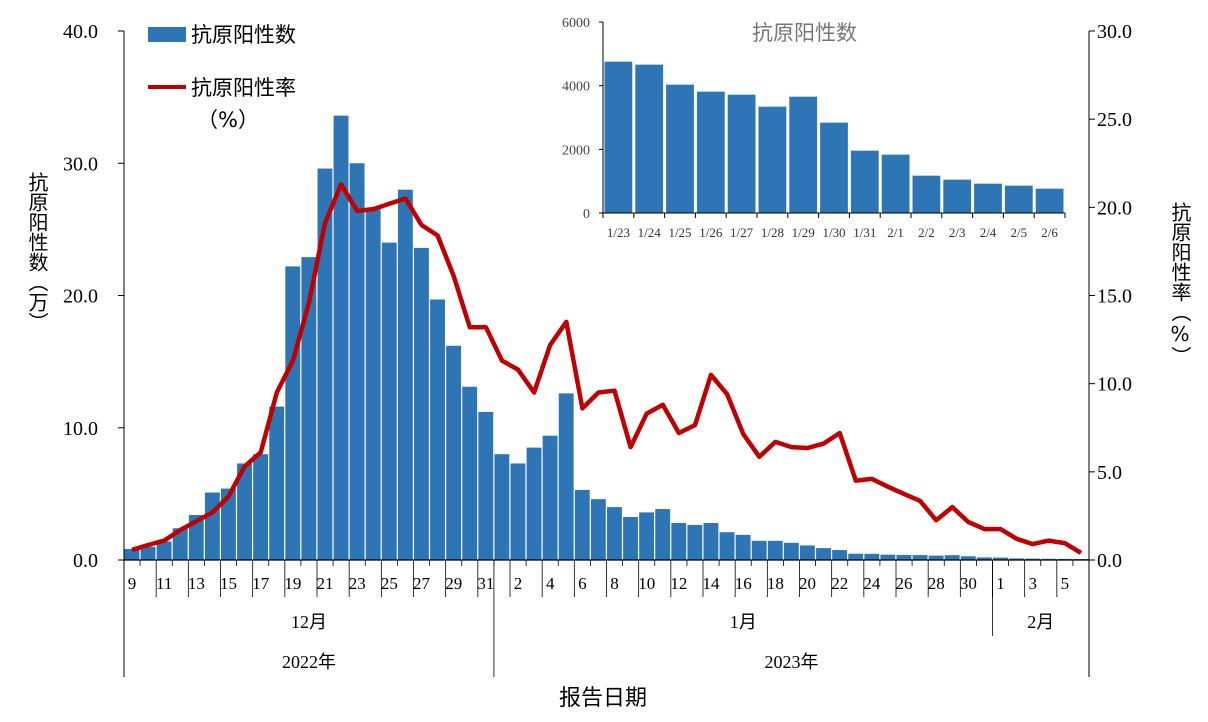 The width and height of the screenshot is (1208, 722). I want to click on inset-x-tick-label: 2/2, so click(926, 232).